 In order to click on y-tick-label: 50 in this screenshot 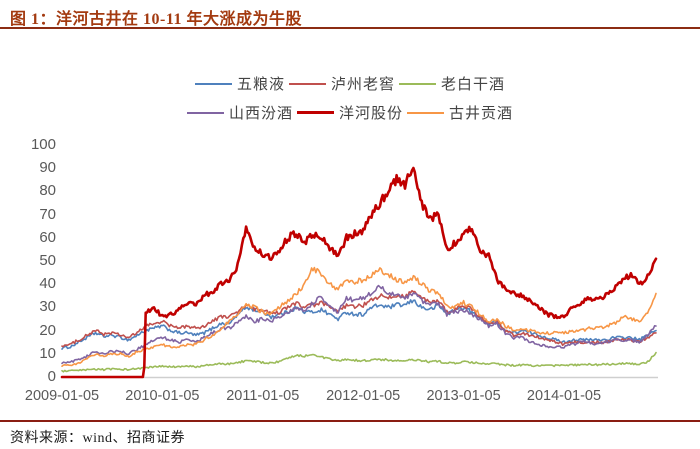, I will do `click(47, 260)`.